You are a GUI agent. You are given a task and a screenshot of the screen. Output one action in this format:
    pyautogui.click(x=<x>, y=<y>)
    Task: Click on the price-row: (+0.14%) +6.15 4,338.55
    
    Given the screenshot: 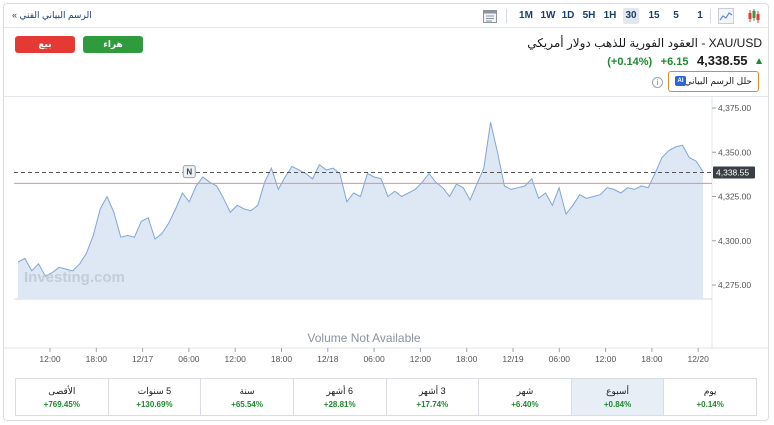 What is the action you would take?
    pyautogui.click(x=684, y=61)
    